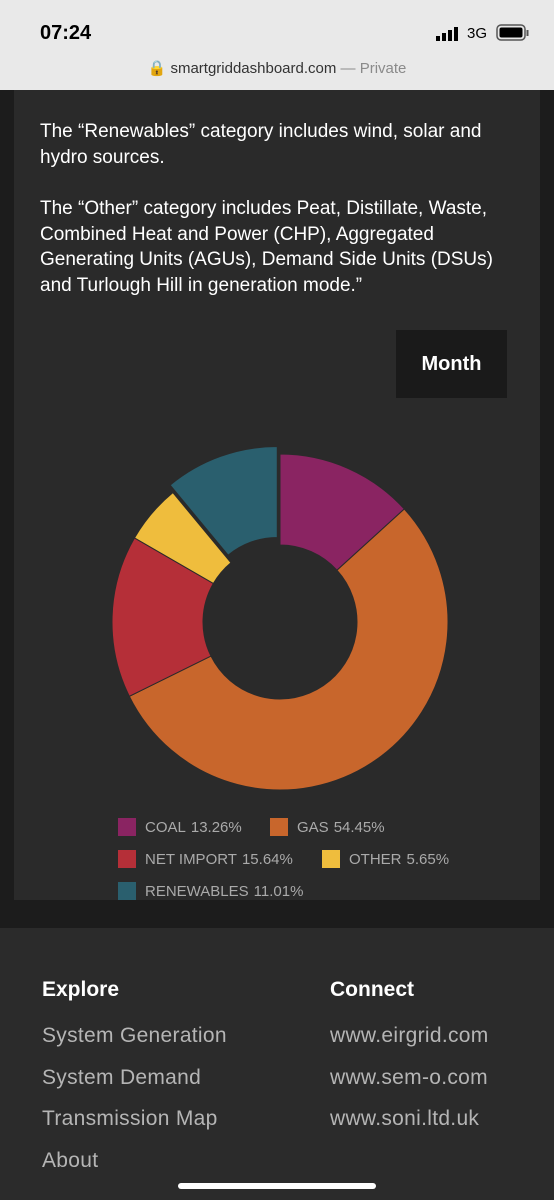 The image size is (554, 1200). Describe the element at coordinates (447, 34) in the screenshot. I see `signal-icon` at that location.